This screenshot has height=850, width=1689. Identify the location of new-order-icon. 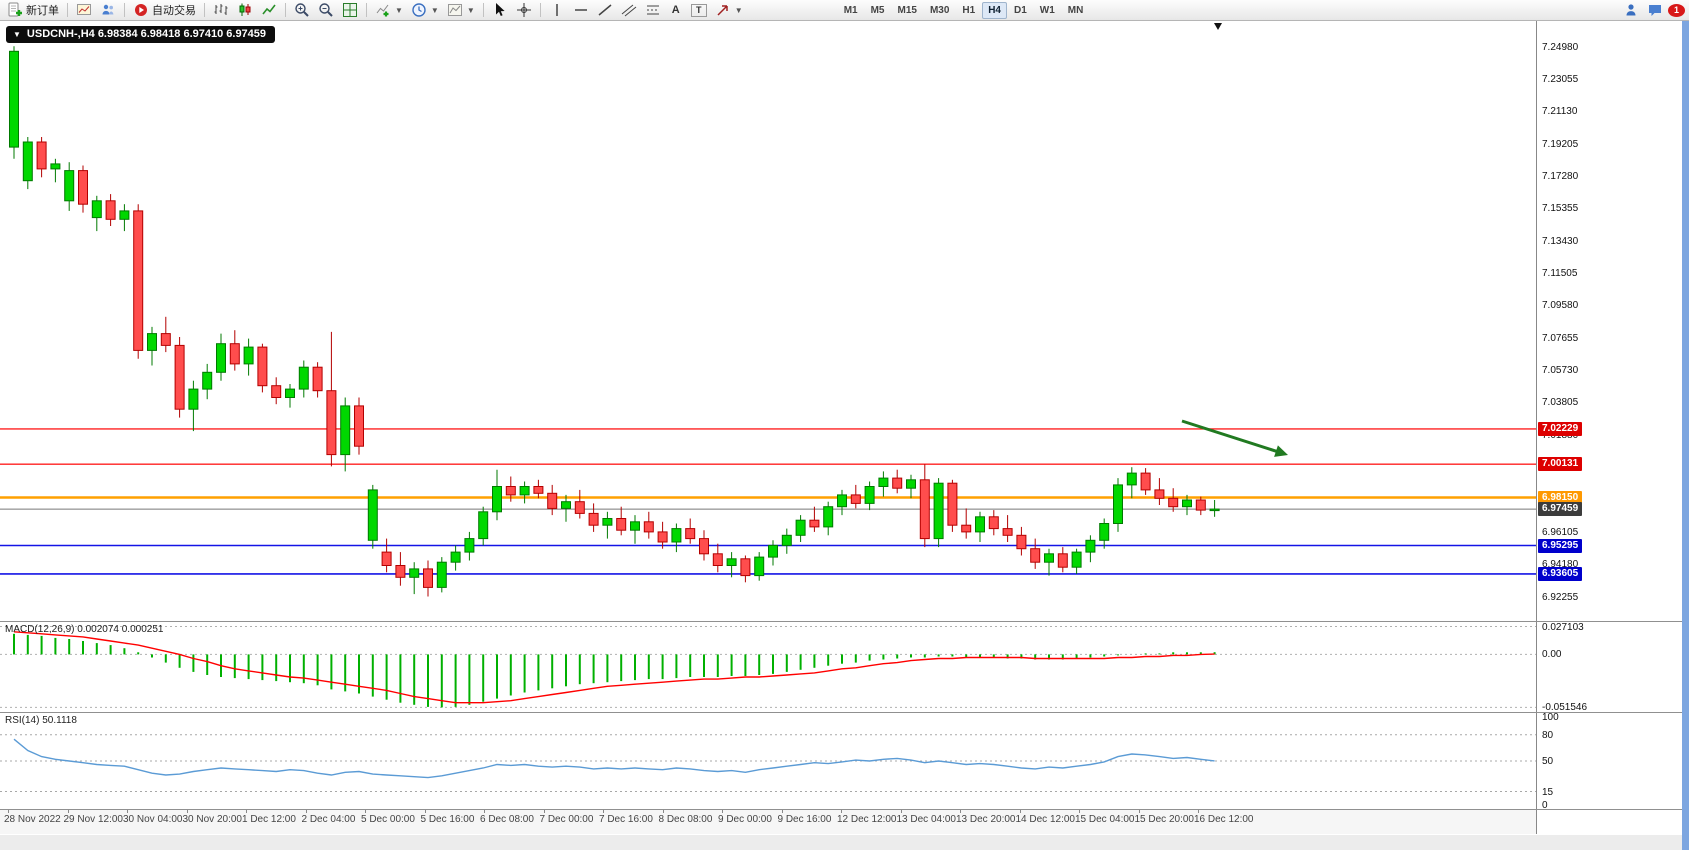
(15, 10).